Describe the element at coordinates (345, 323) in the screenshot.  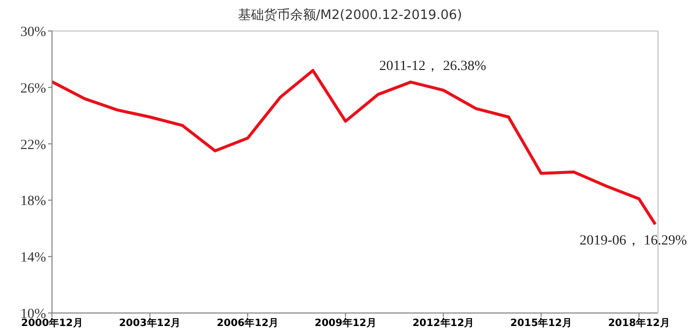
I see `x-tick-label: 2009年12月` at that location.